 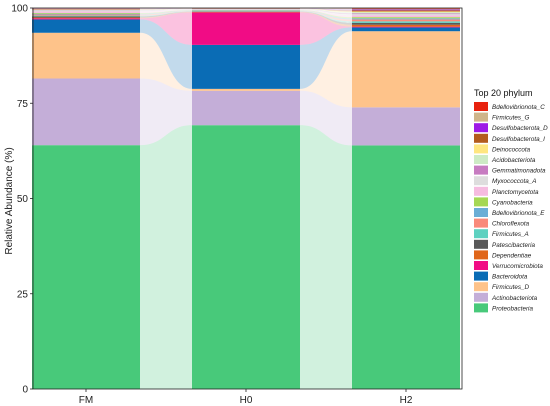 What do you see at coordinates (503, 93) in the screenshot?
I see `legend-title: Top 20 phylum` at bounding box center [503, 93].